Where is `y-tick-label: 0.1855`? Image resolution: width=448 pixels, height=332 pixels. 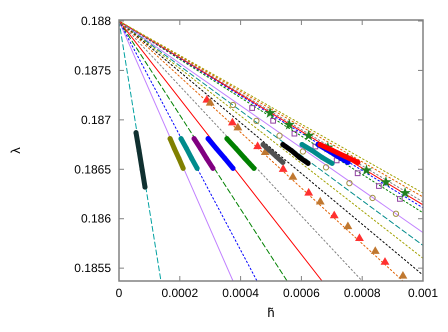
y-tick-label: 0.1855 is located at coordinates (93, 268).